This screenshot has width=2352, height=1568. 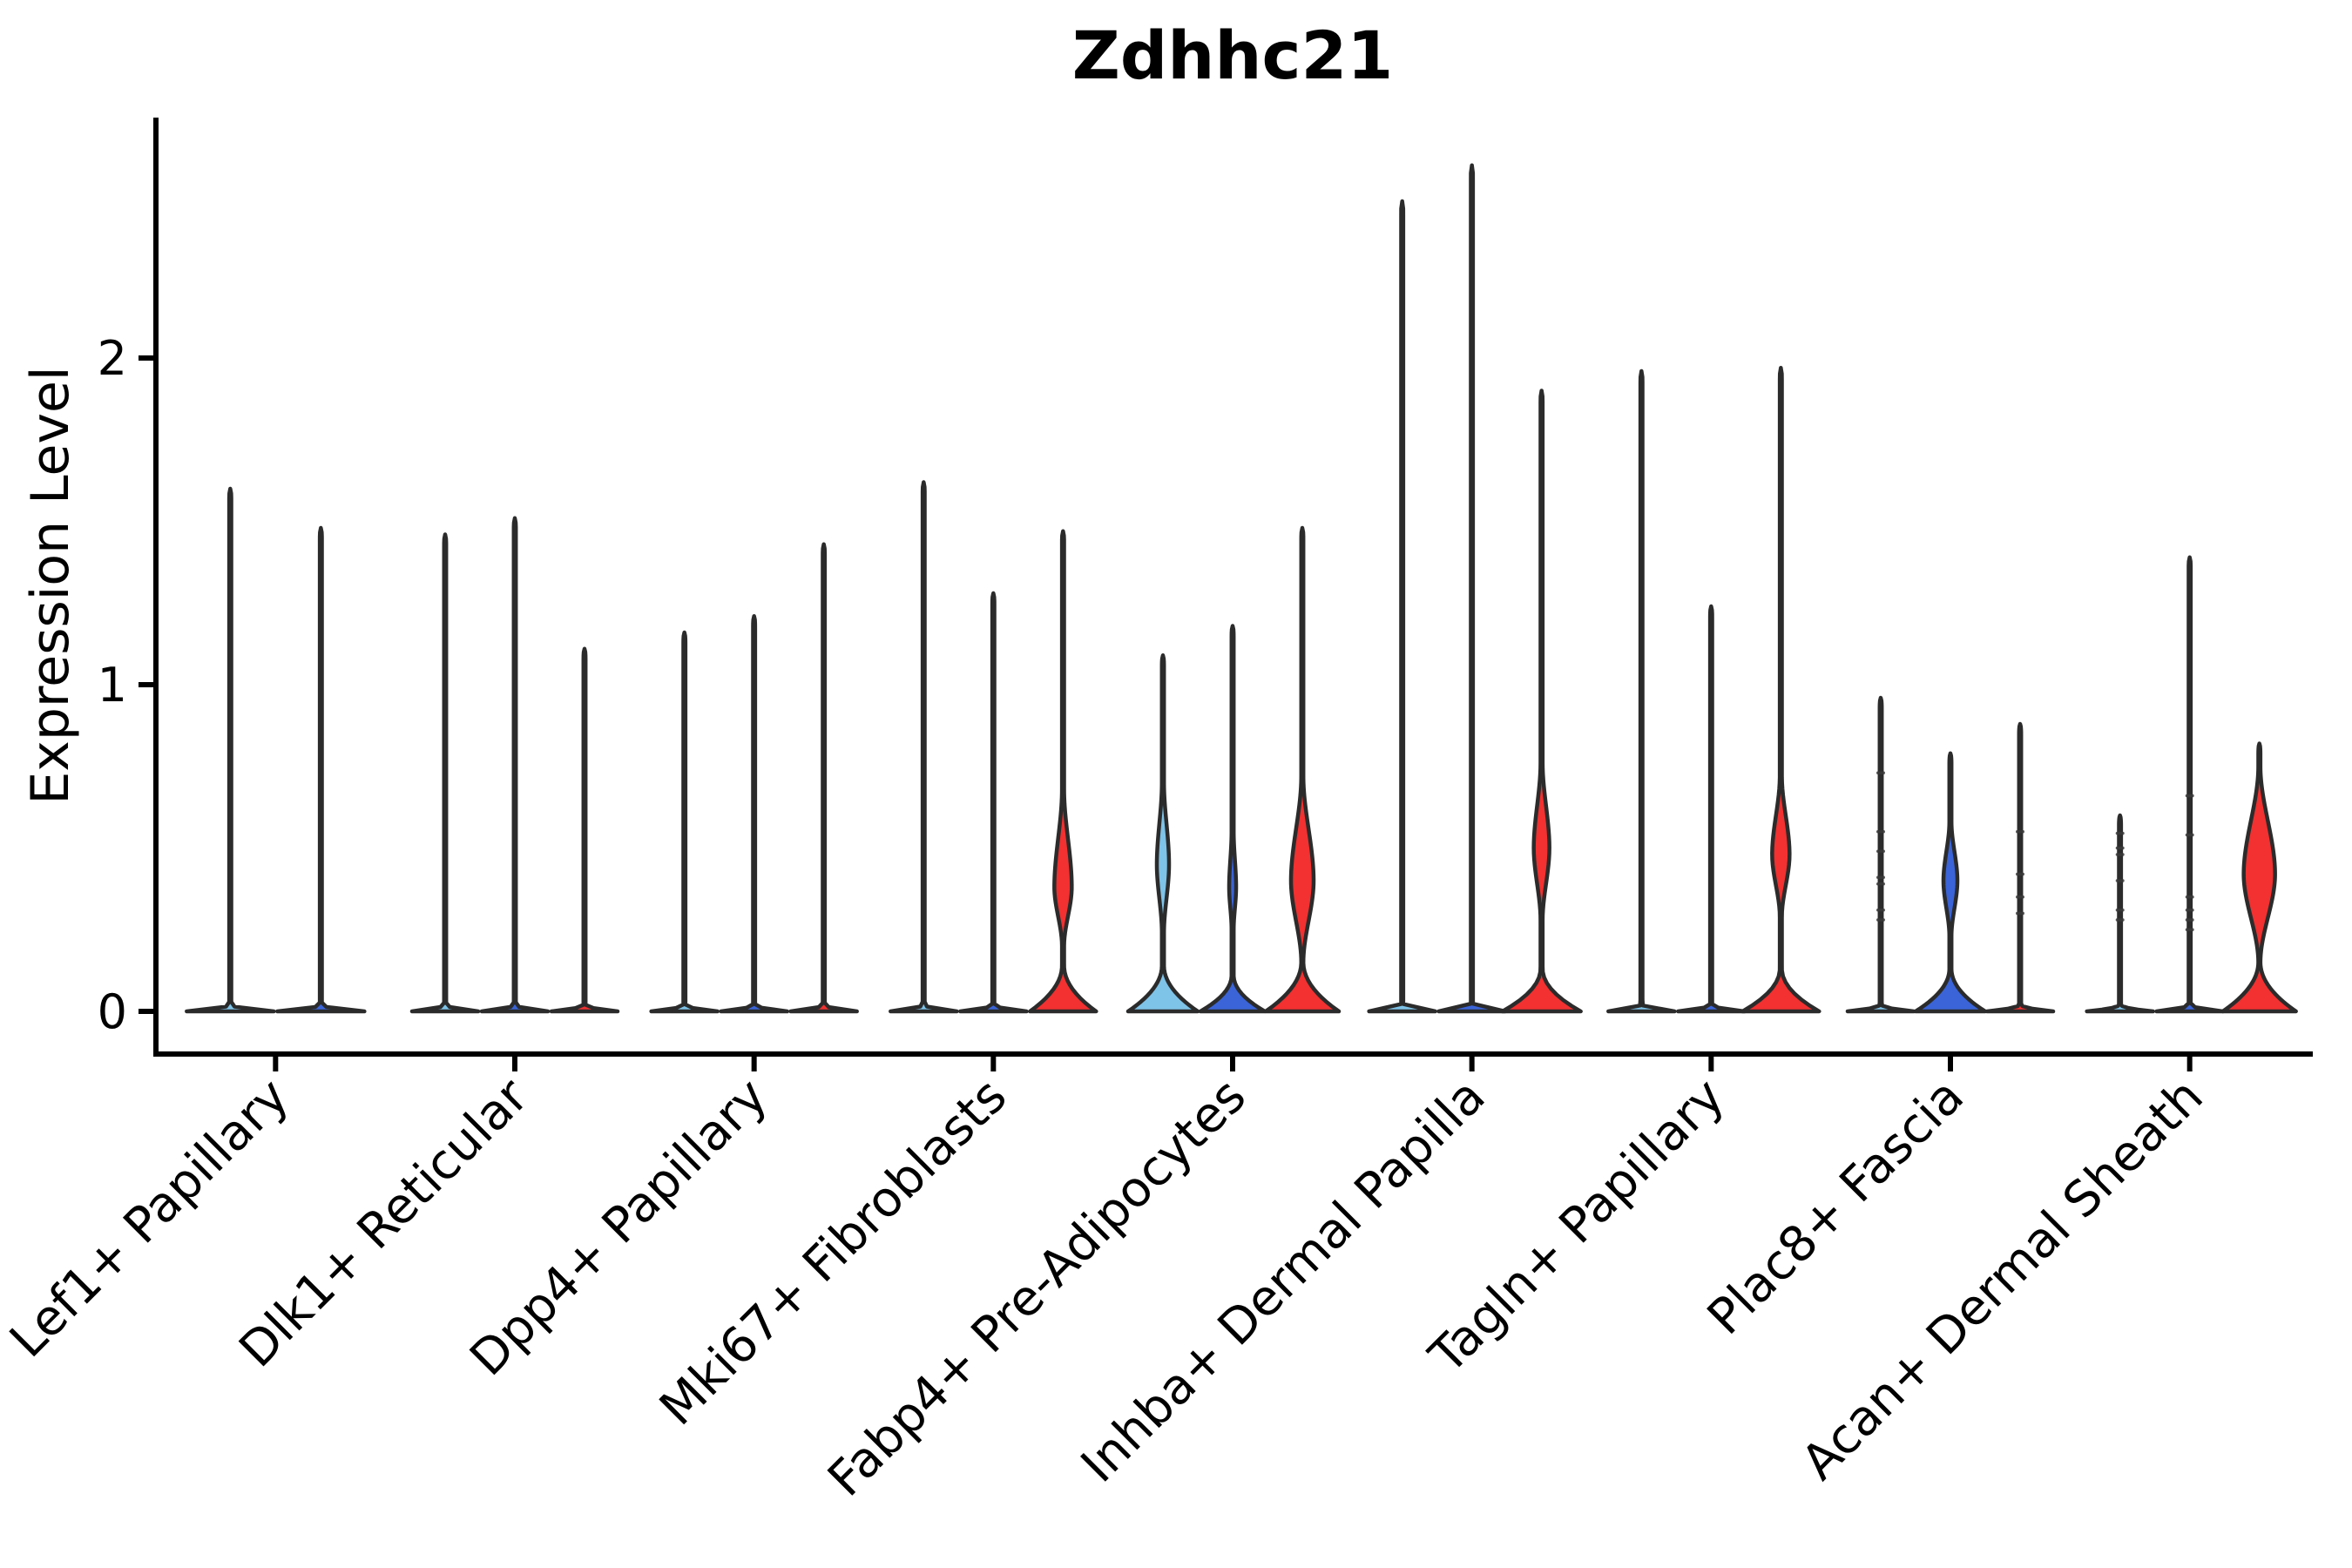 I want to click on y-tick-label: 1, so click(x=113, y=685).